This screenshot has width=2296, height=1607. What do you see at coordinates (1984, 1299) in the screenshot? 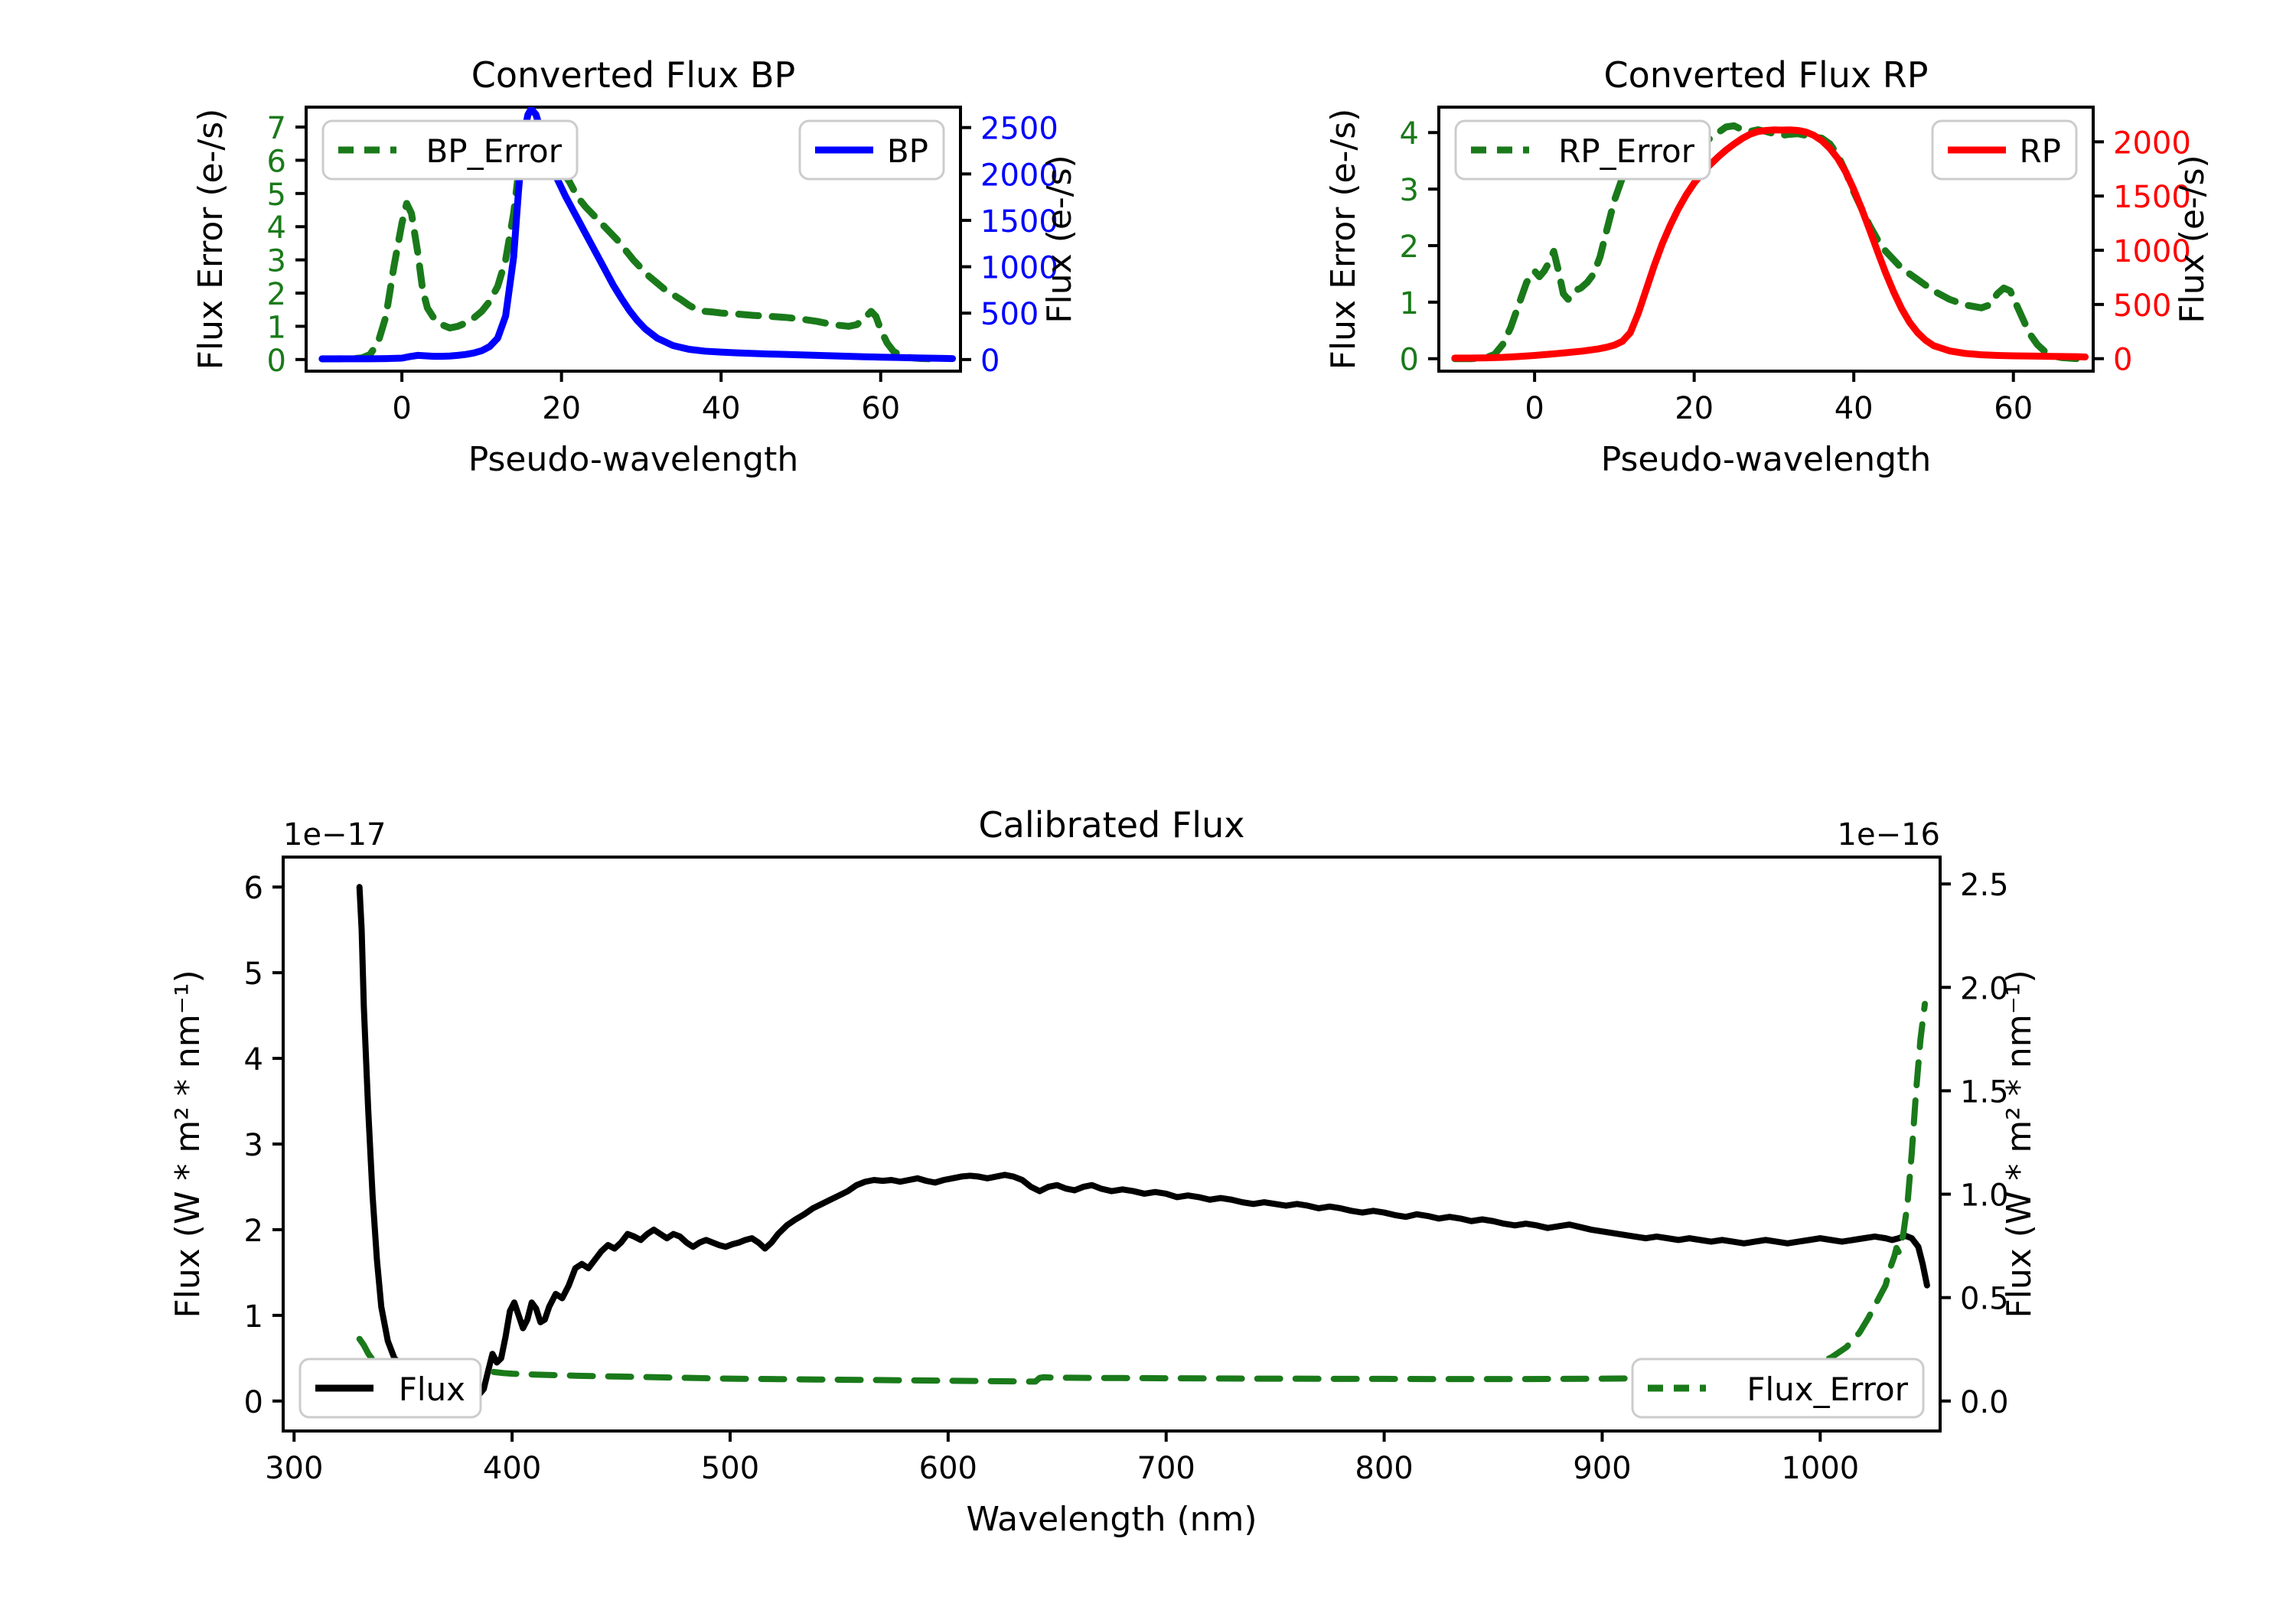
I see `y-tick-label-right: 0.5` at bounding box center [1984, 1299].